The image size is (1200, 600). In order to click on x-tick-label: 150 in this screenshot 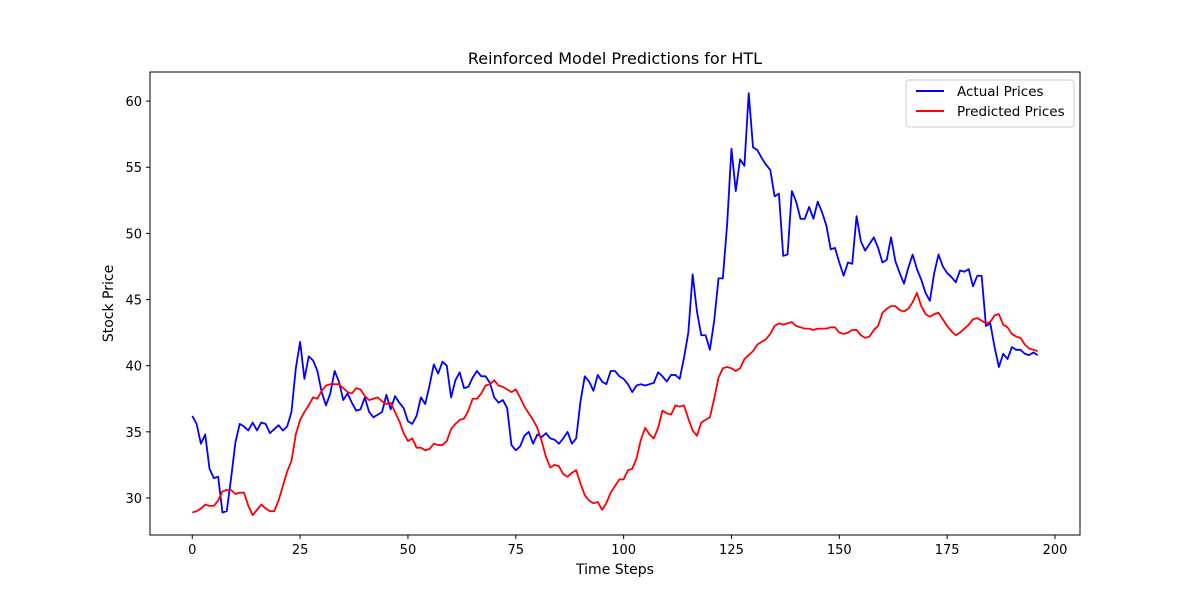, I will do `click(839, 550)`.